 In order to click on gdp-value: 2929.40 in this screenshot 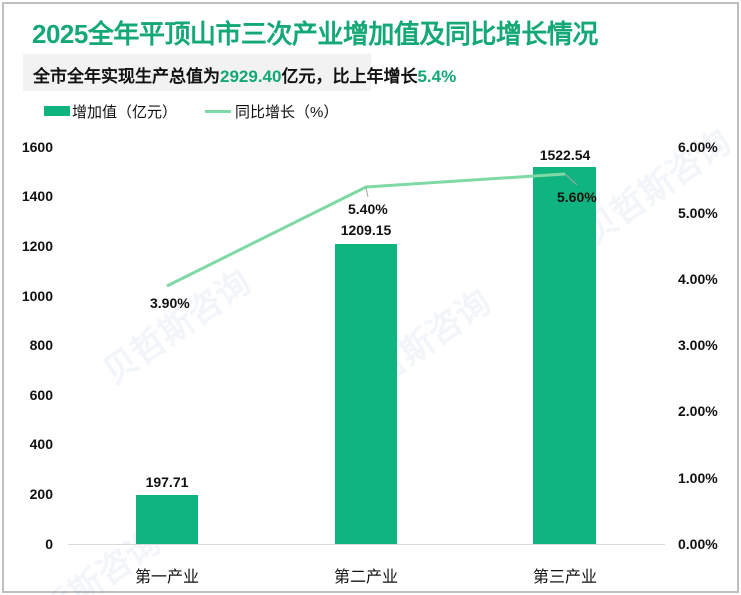, I will do `click(251, 76)`.